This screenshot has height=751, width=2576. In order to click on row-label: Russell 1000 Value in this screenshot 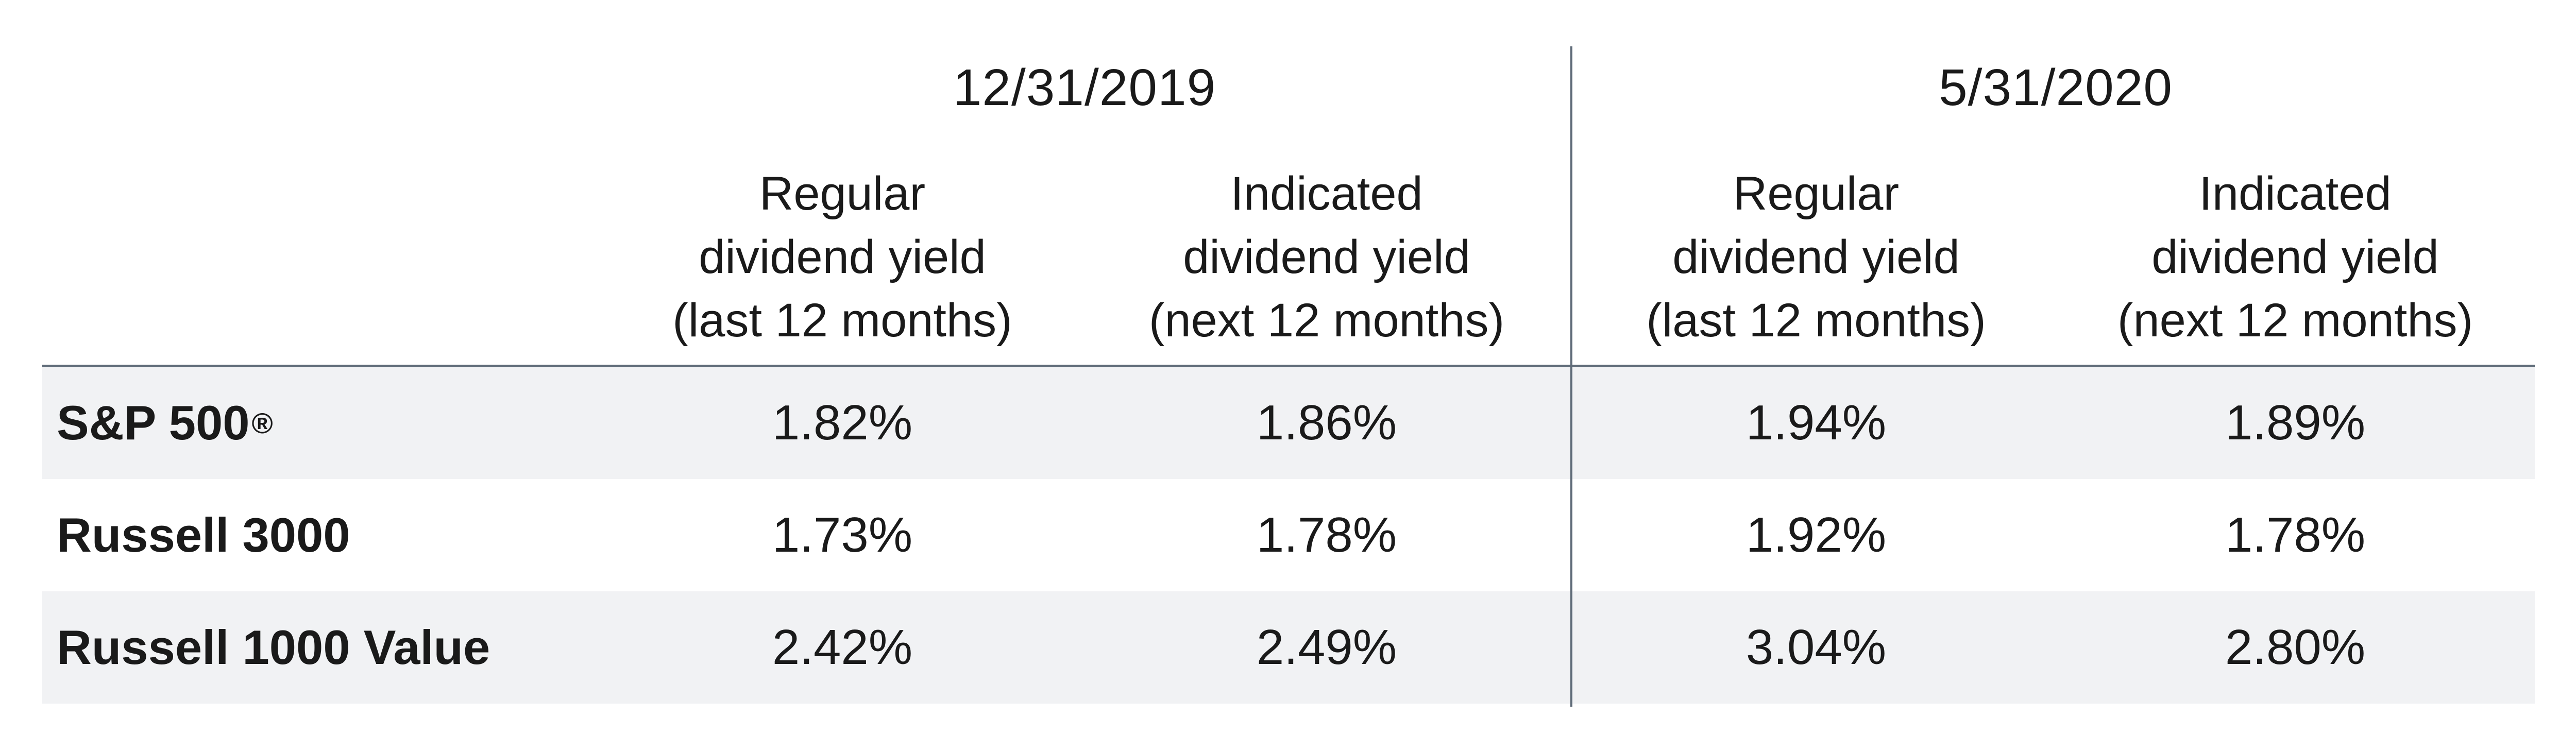, I will do `click(273, 647)`.